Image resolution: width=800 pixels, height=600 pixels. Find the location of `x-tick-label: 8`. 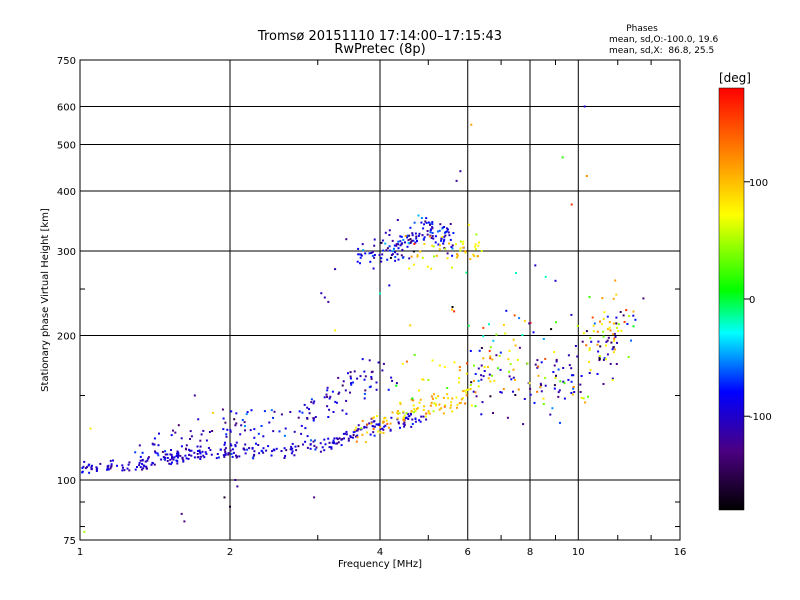

x-tick-label: 8 is located at coordinates (530, 552).